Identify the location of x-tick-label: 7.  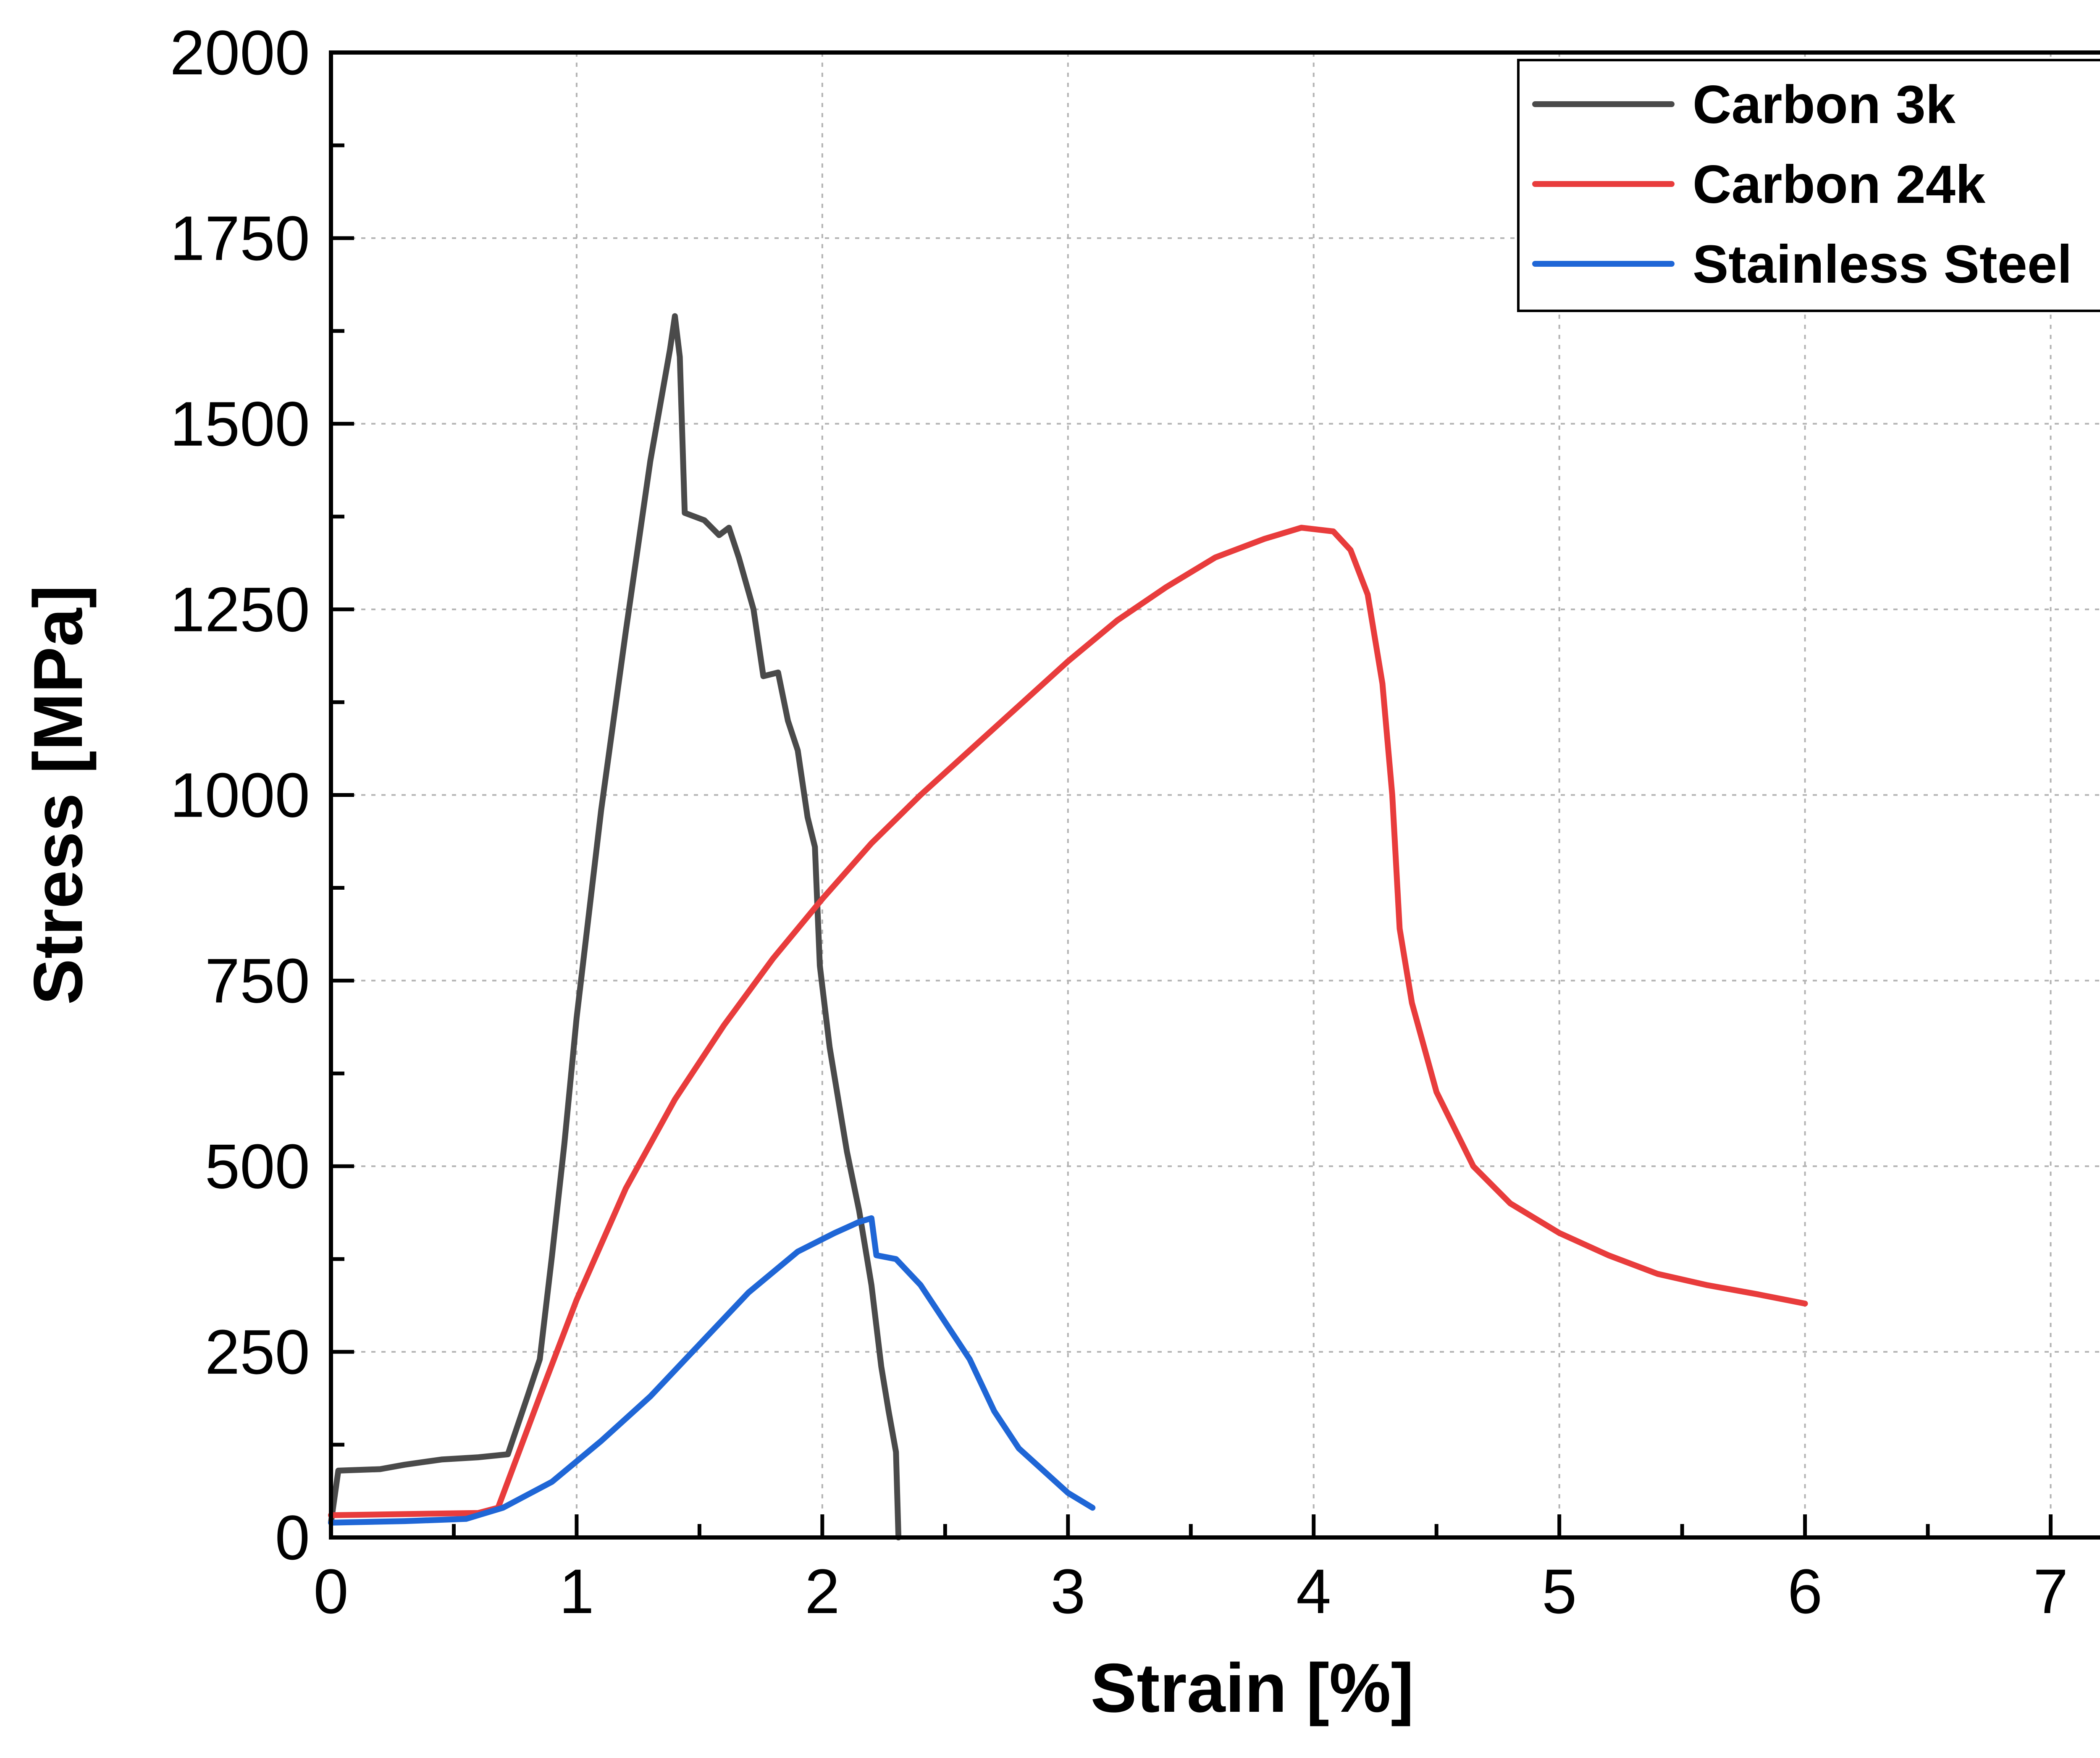
(2050, 1591).